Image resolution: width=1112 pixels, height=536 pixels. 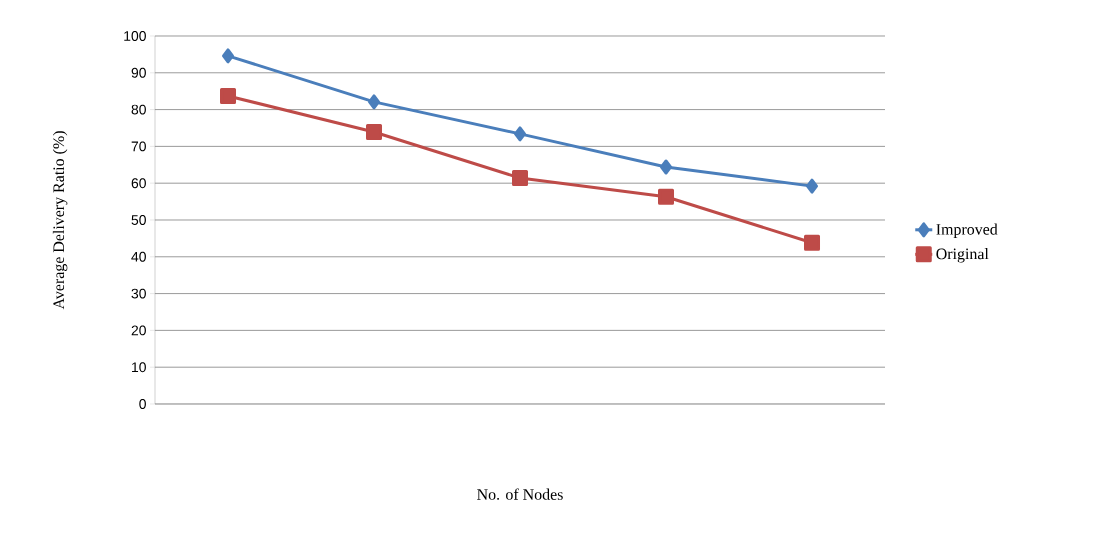 What do you see at coordinates (967, 230) in the screenshot?
I see `legend-label: Improved` at bounding box center [967, 230].